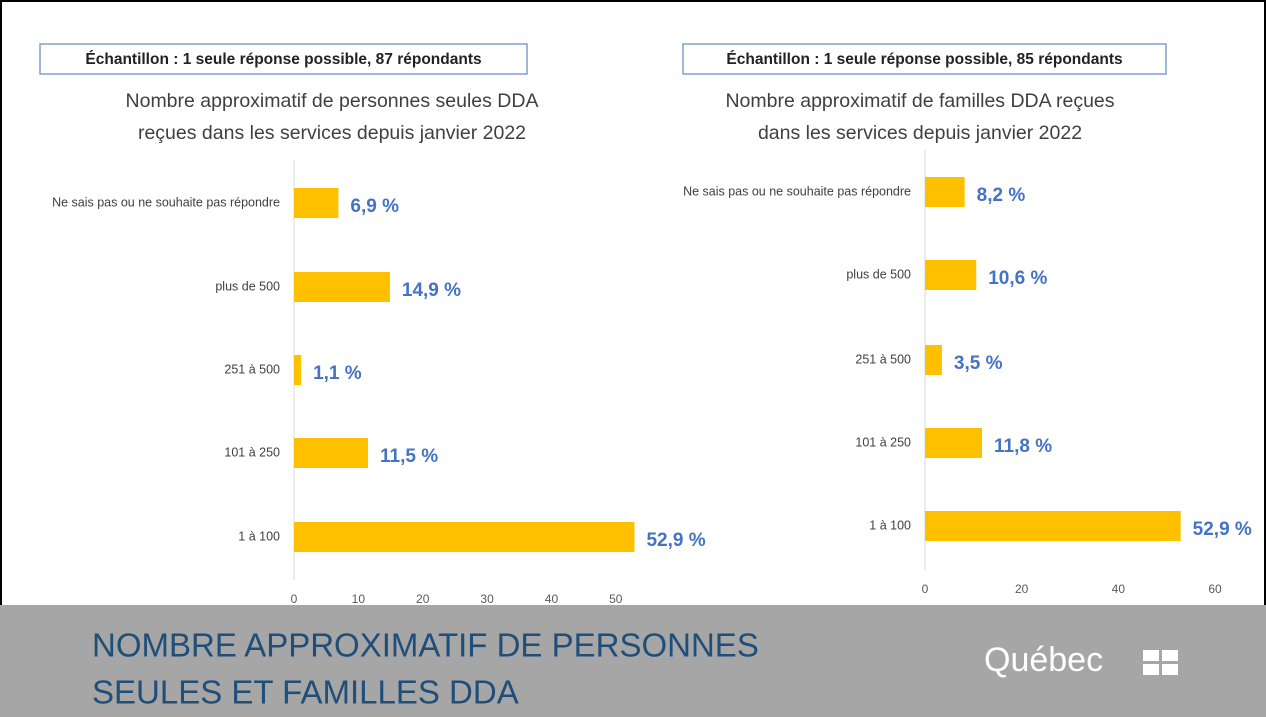 The image size is (1266, 717). Describe the element at coordinates (1017, 278) in the screenshot. I see `value-label: 10,6 %` at that location.